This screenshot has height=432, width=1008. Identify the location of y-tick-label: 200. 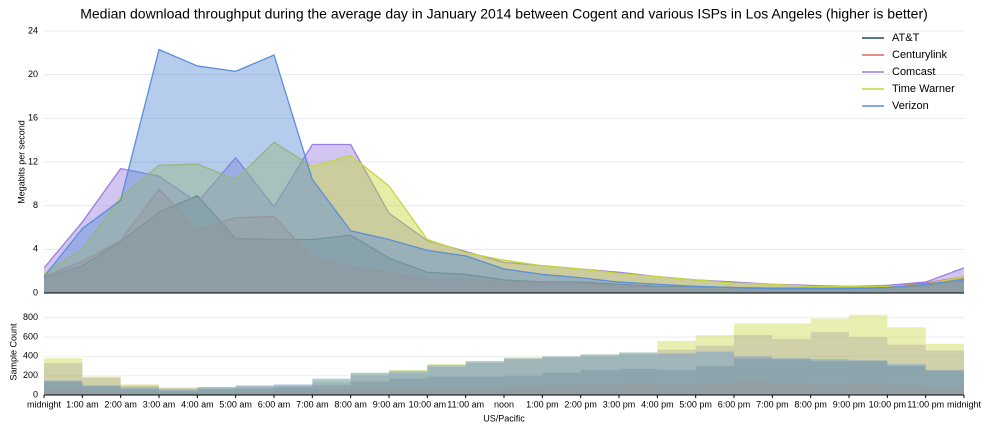
(30, 375).